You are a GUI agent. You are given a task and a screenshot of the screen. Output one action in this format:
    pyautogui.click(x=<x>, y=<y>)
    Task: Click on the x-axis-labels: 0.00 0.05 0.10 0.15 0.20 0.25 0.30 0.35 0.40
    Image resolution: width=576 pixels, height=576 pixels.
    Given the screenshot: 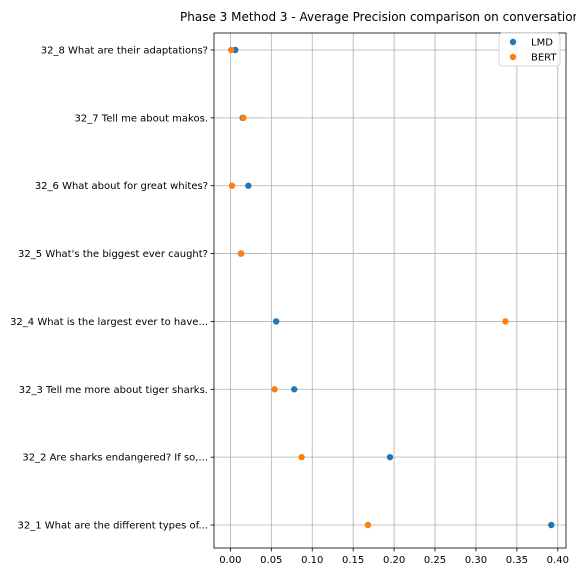 What is the action you would take?
    pyautogui.click(x=394, y=557)
    